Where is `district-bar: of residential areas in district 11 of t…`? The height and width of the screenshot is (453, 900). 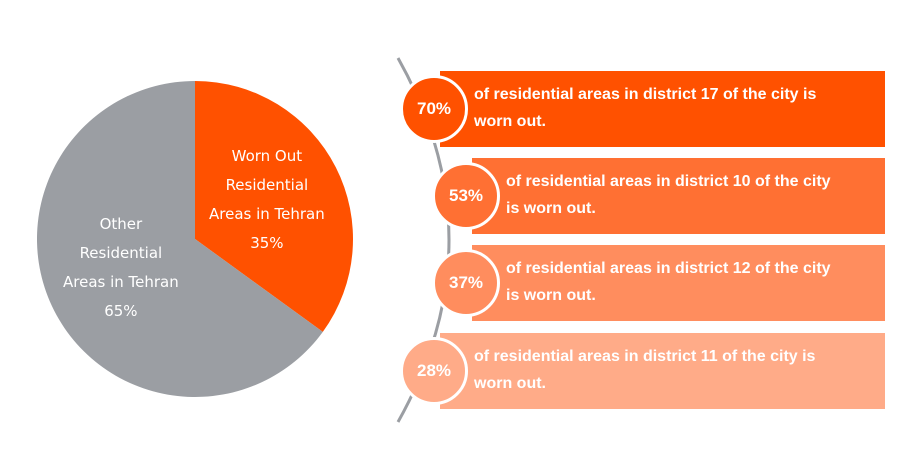
district-bar: of residential areas in district 11 of t… is located at coordinates (662, 371).